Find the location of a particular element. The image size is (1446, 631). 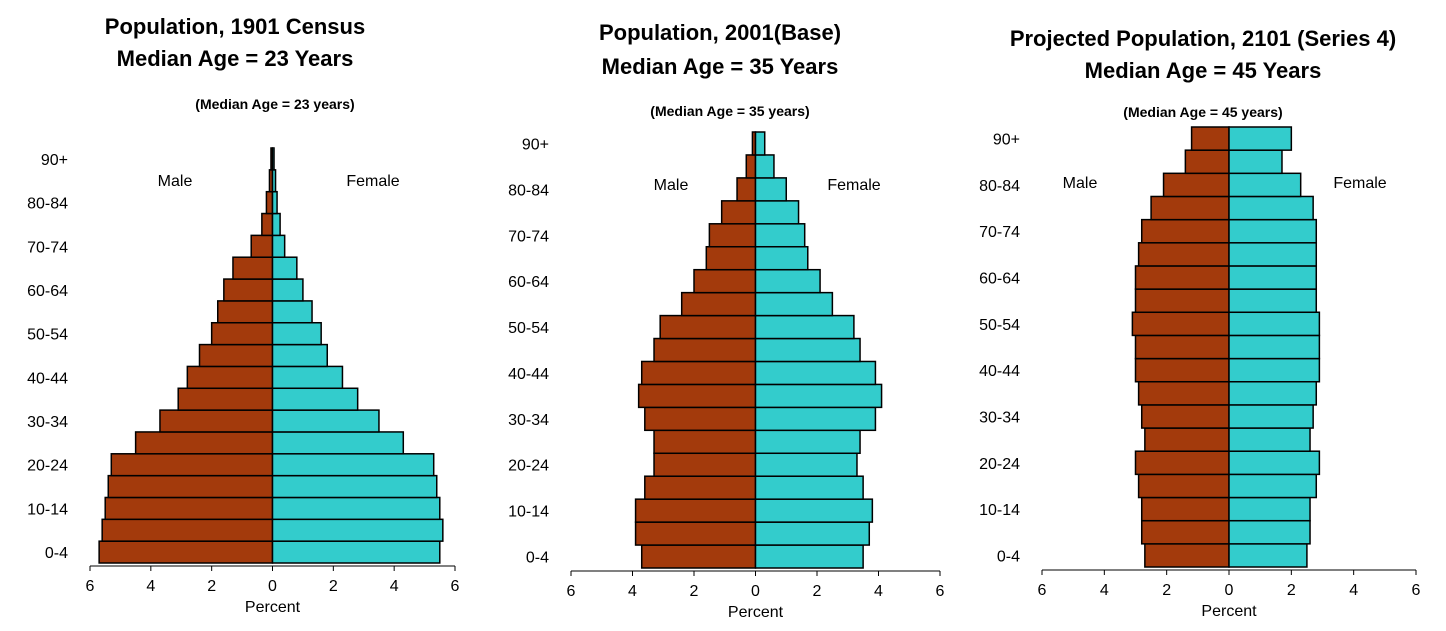

y-tick-label: 90+ is located at coordinates (54, 160).